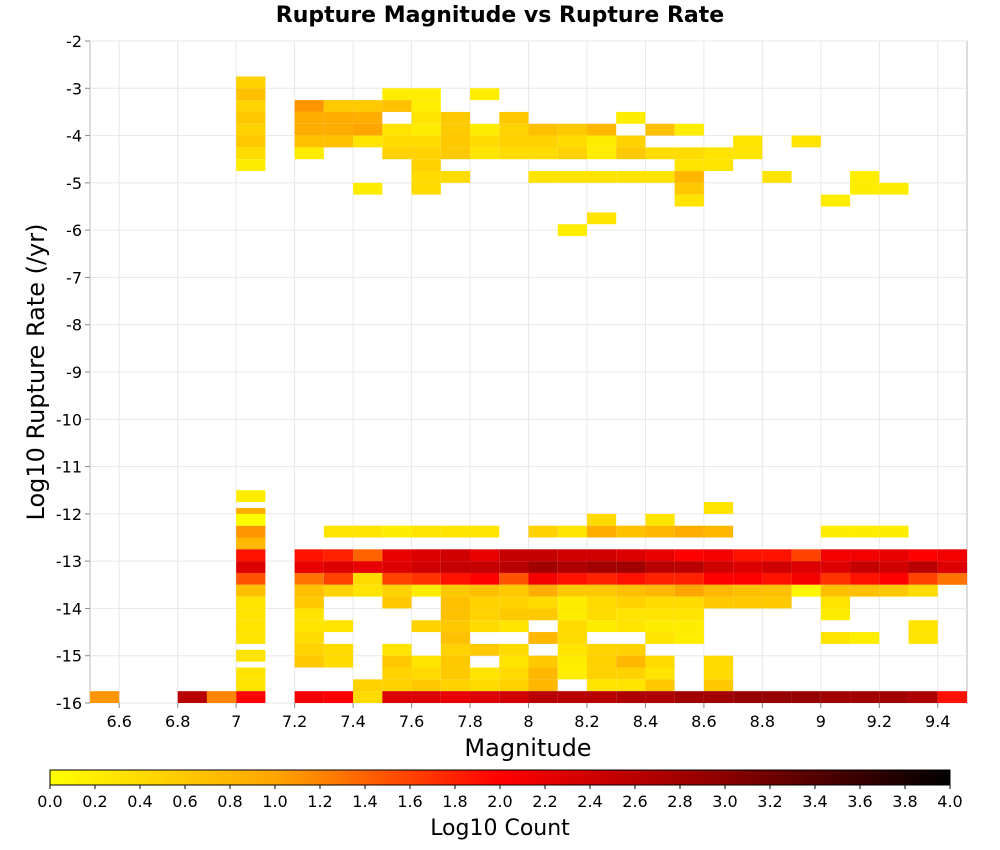  I want to click on x-tick-label: 7.2, so click(294, 721).